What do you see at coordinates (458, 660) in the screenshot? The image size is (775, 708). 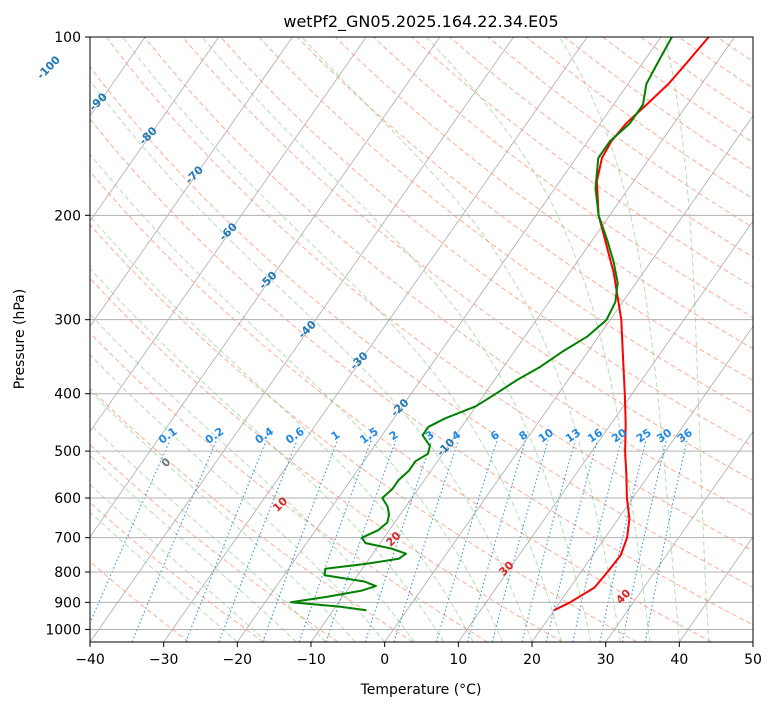 I see `x-tick-label: 10` at bounding box center [458, 660].